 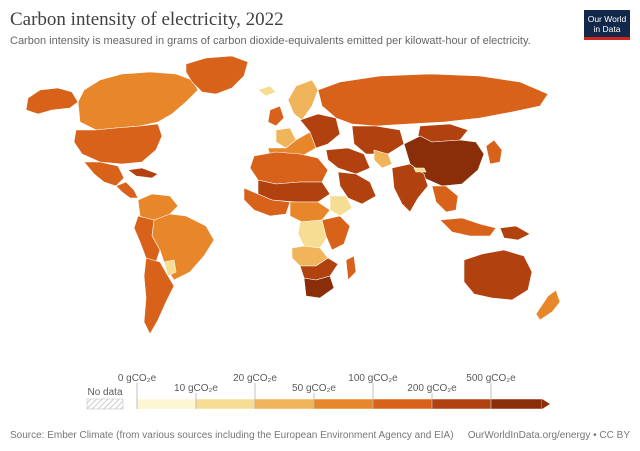 I want to click on region-east-africa, so click(x=336, y=233).